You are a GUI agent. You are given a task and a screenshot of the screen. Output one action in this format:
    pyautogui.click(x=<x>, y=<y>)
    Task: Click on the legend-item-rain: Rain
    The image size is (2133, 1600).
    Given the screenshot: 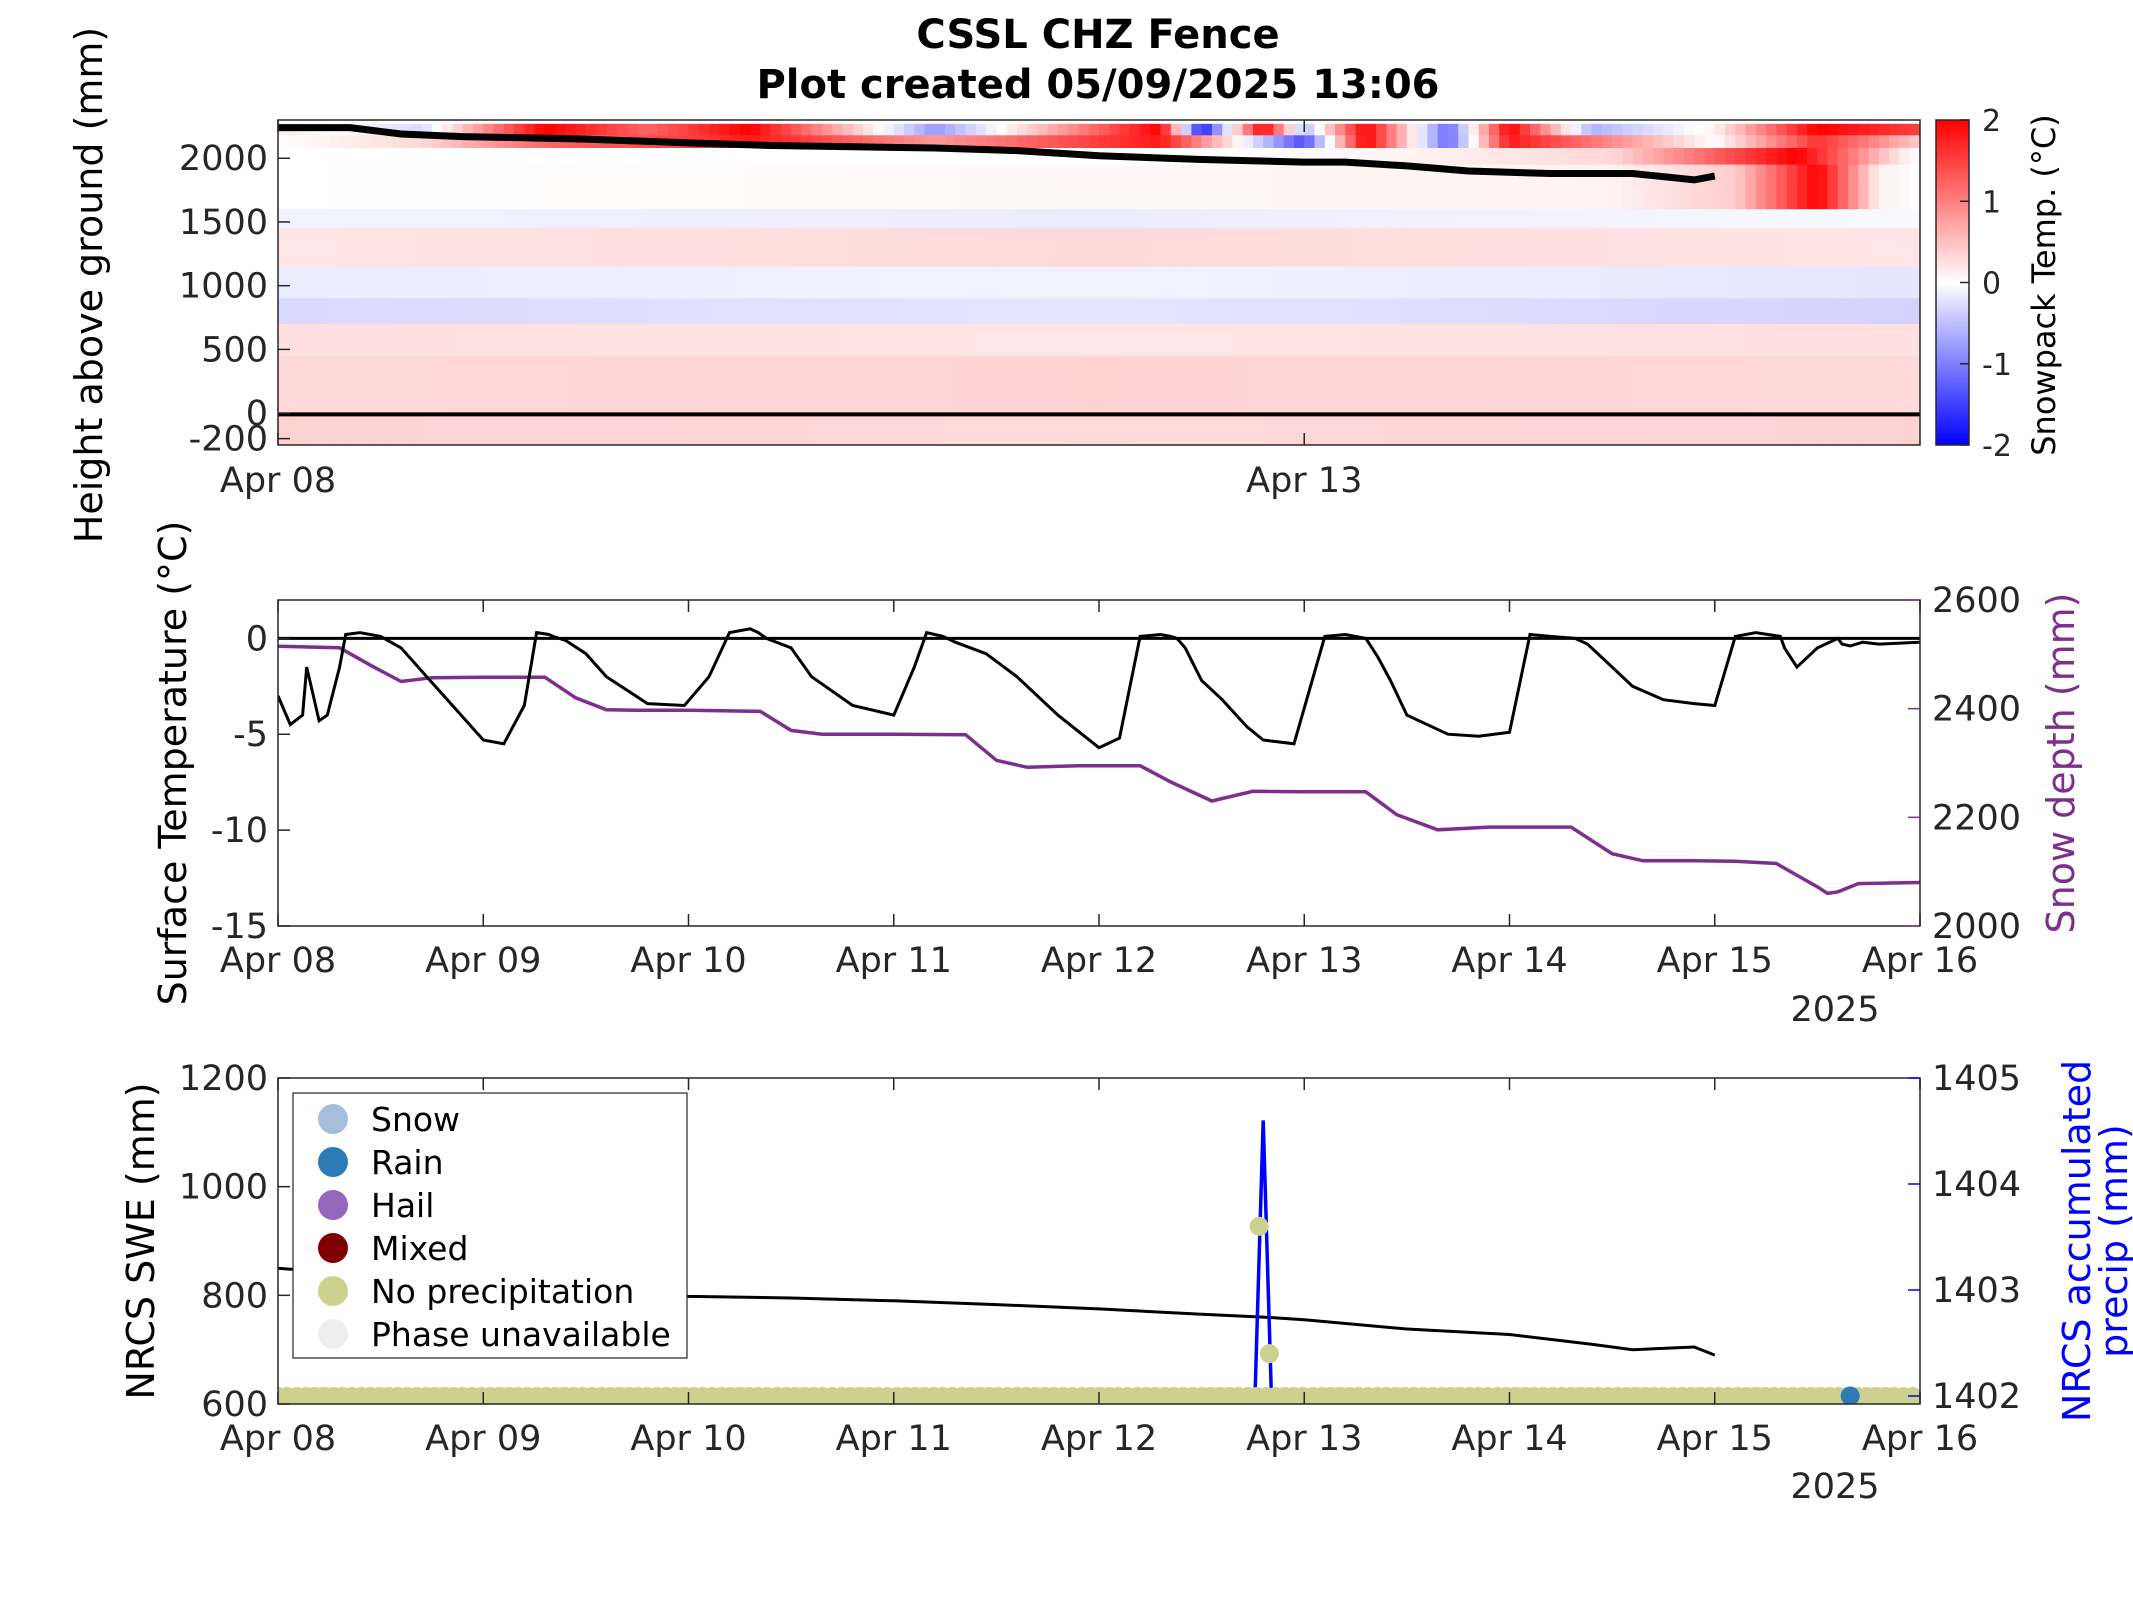 What is the action you would take?
    pyautogui.click(x=381, y=1162)
    